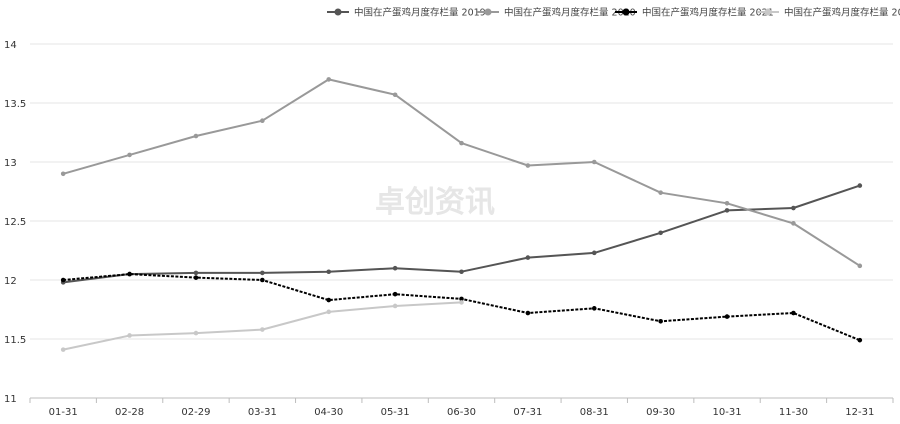 The image size is (900, 424). I want to click on x-tick-label: 01-31, so click(63, 412).